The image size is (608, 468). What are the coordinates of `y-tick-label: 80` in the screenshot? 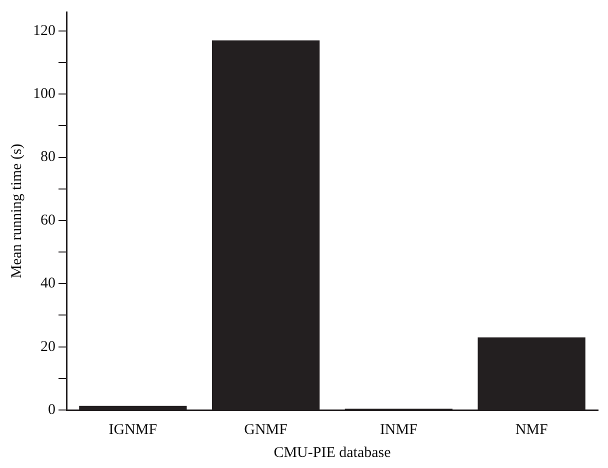 It's located at (48, 157).